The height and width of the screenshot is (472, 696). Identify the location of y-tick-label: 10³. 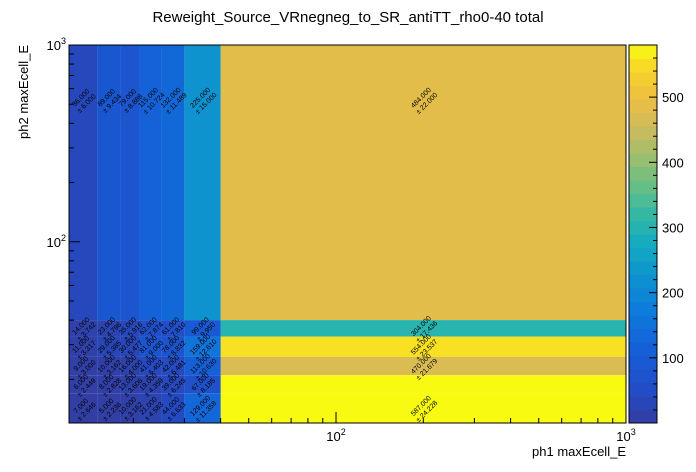
(56, 44).